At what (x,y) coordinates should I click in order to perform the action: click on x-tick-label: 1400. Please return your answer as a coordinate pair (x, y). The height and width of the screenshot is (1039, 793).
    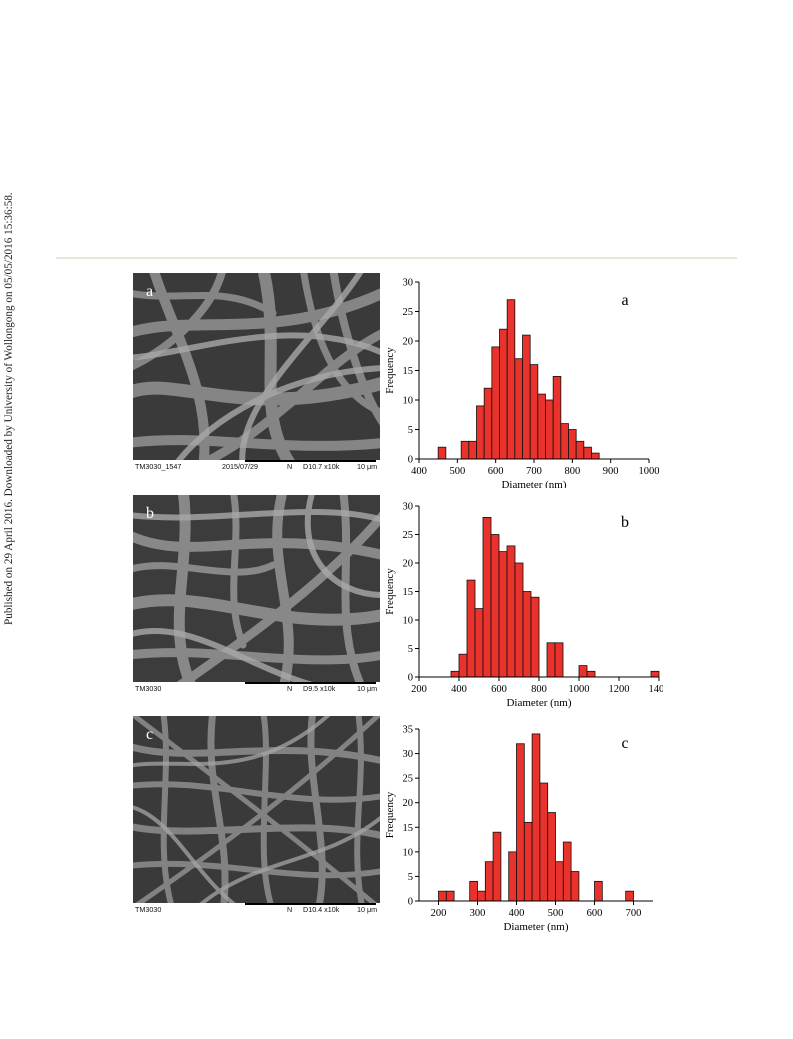
    Looking at the image, I should click on (656, 689).